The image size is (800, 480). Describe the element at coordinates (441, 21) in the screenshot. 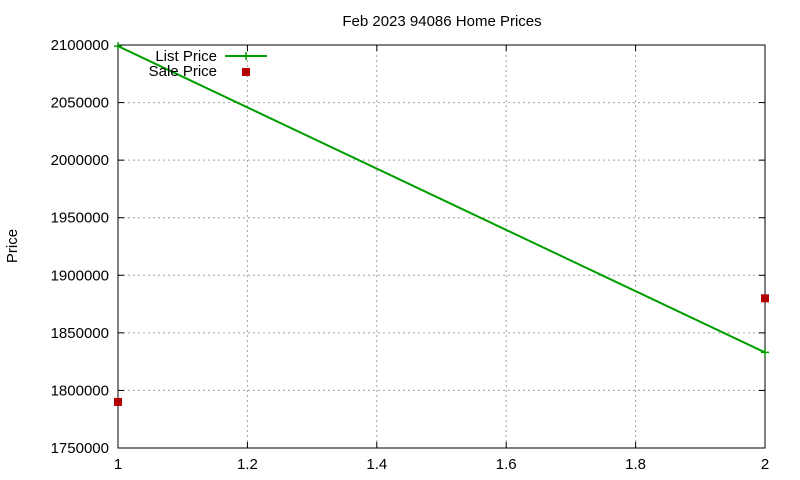

I see `chart-title: Feb 2023 94086 Home Prices` at that location.